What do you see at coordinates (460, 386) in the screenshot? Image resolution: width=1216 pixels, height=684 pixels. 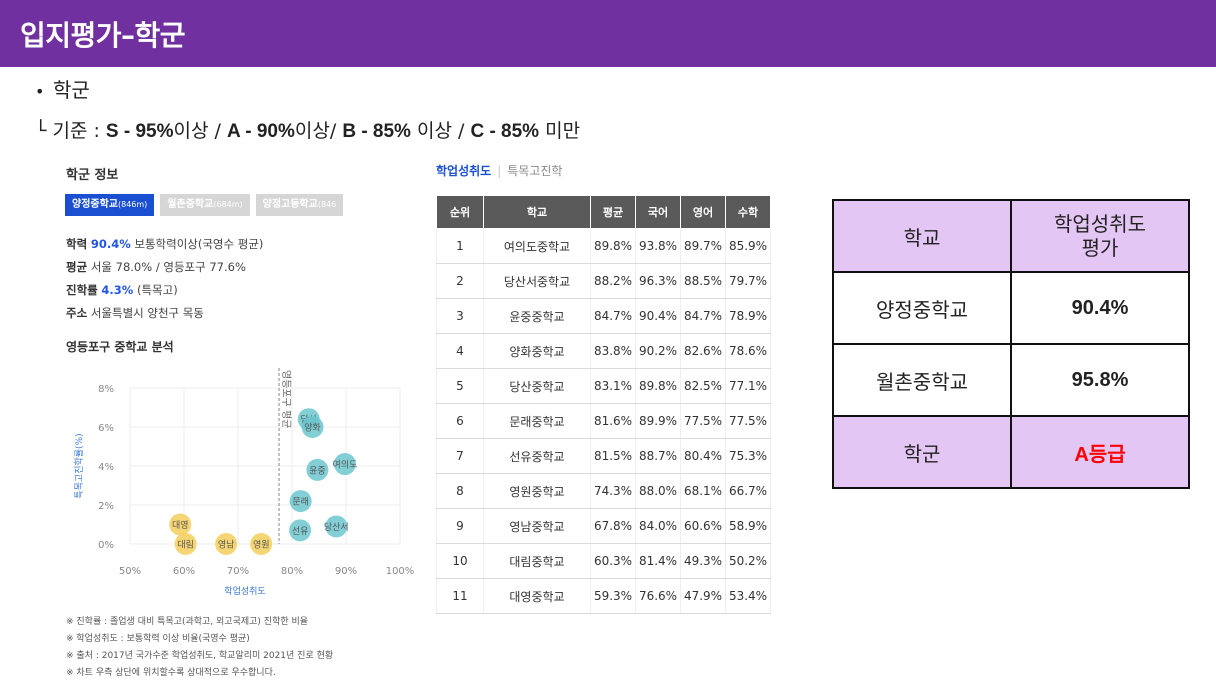 I see `table-cell: 5` at bounding box center [460, 386].